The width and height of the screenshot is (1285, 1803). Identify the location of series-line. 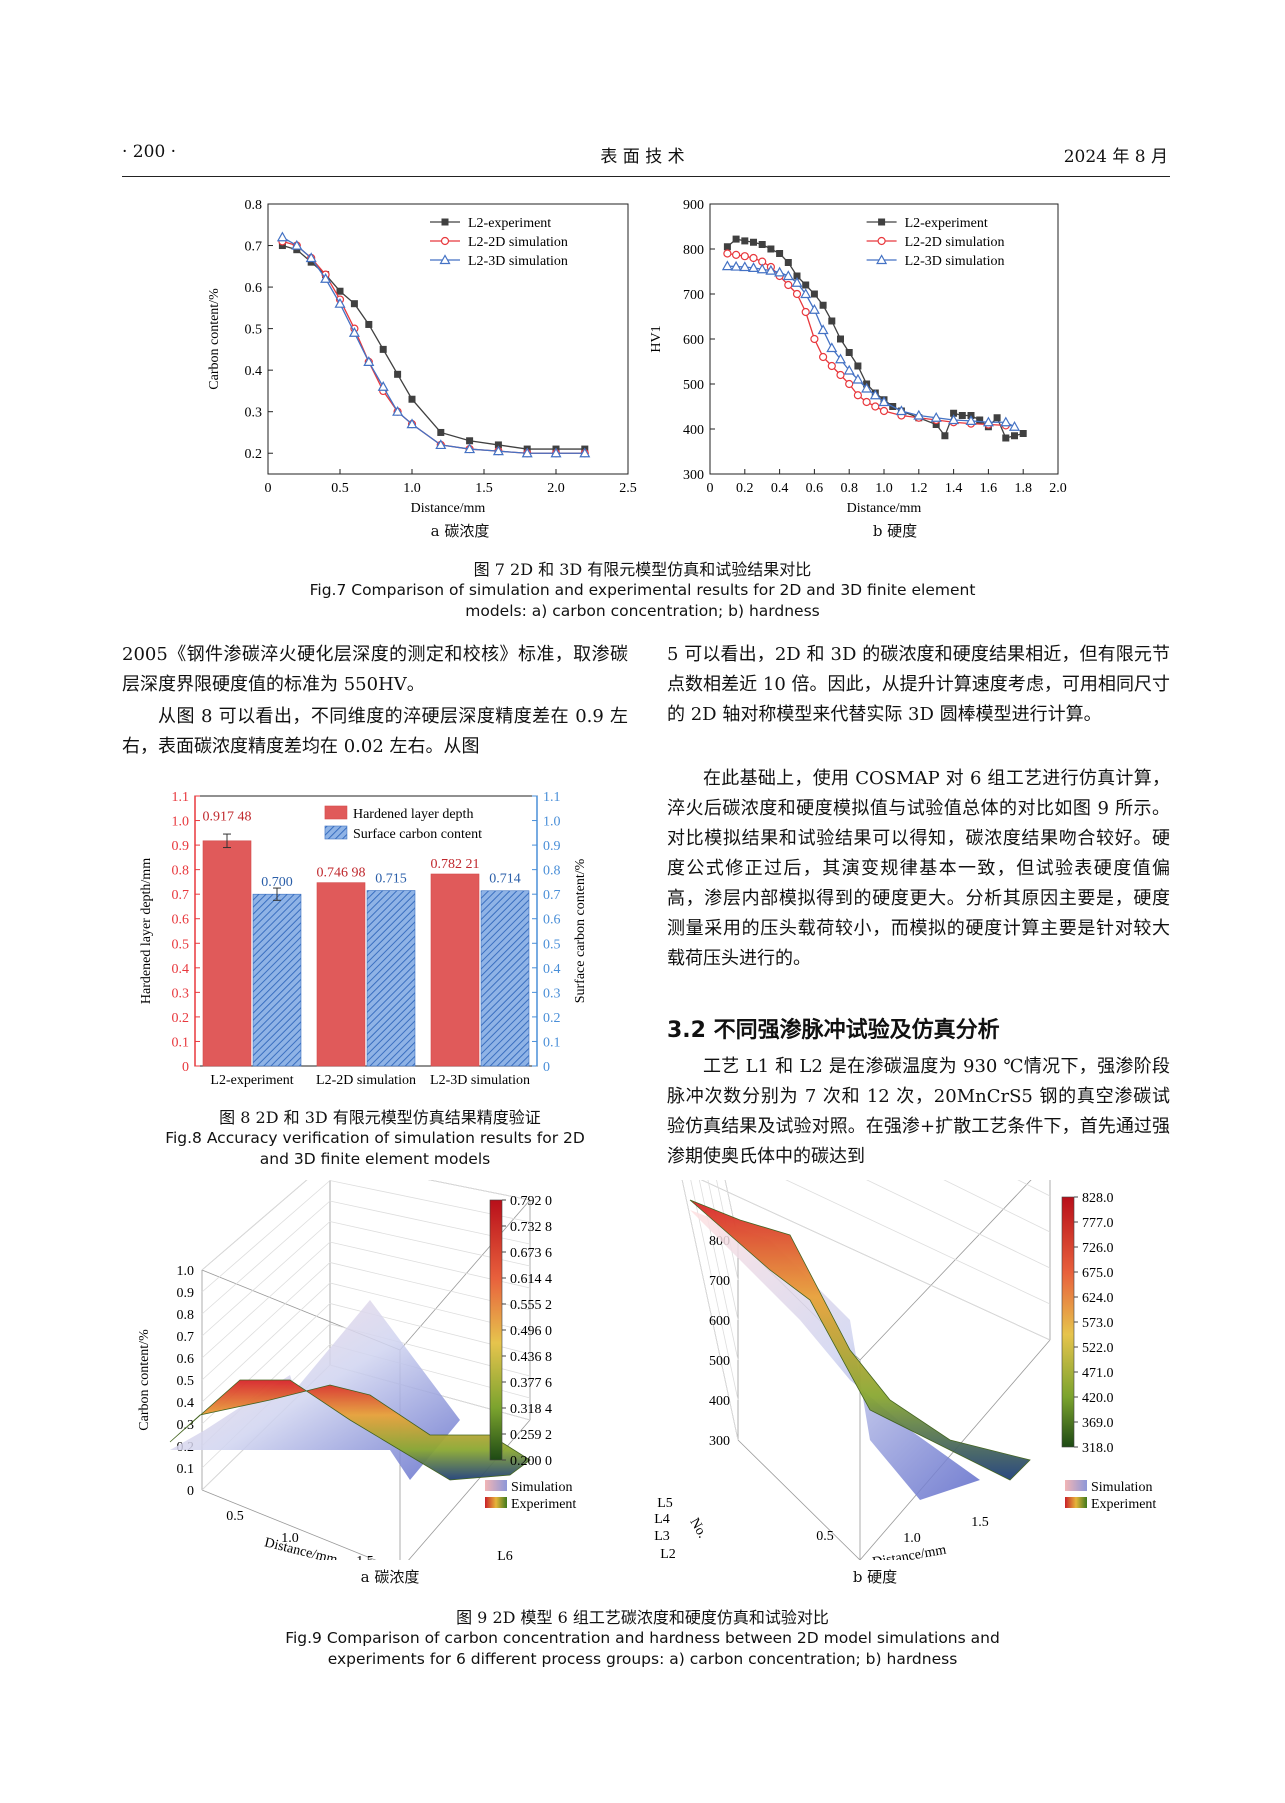
(433, 345).